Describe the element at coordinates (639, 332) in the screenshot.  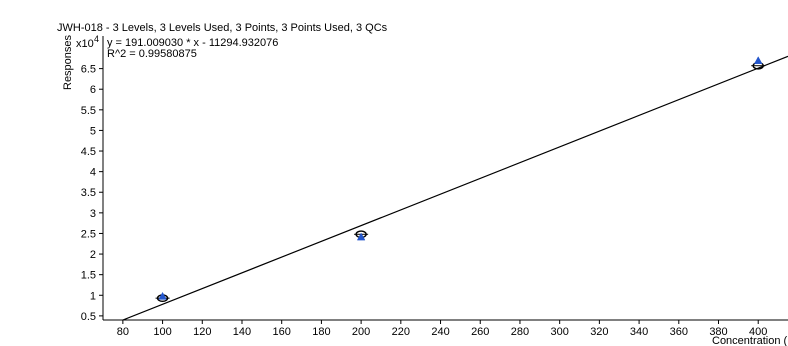
I see `x-tick-label: 340` at that location.